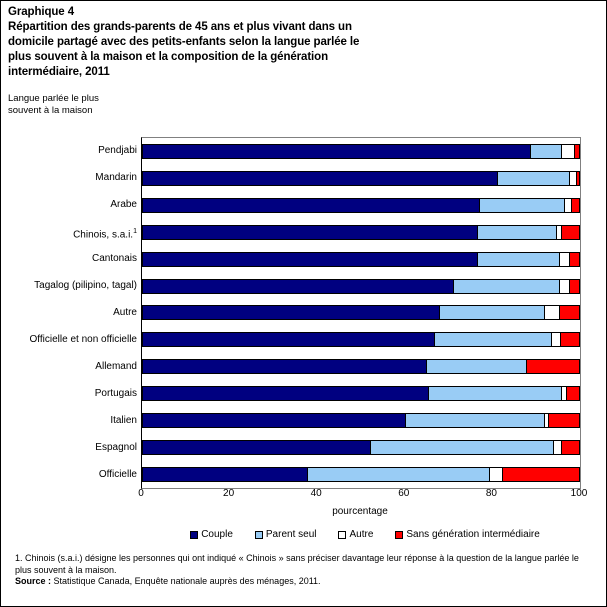 The height and width of the screenshot is (607, 607). I want to click on source-label: Source :, so click(33, 581).